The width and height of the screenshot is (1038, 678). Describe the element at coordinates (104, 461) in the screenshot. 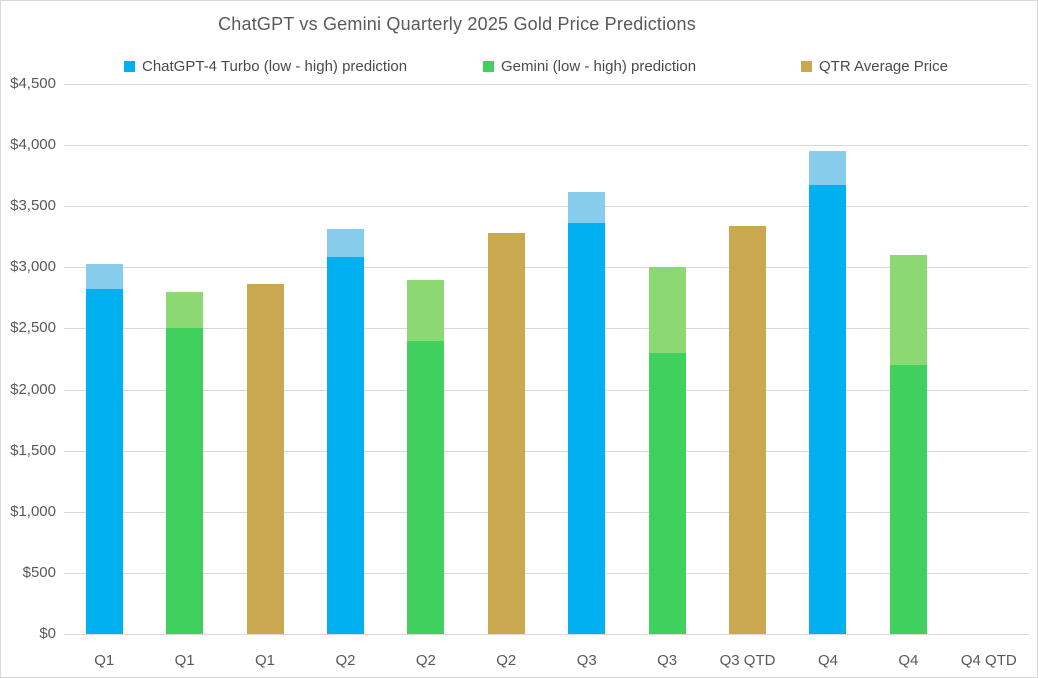

I see `bar-chatgpt-q1-low` at that location.